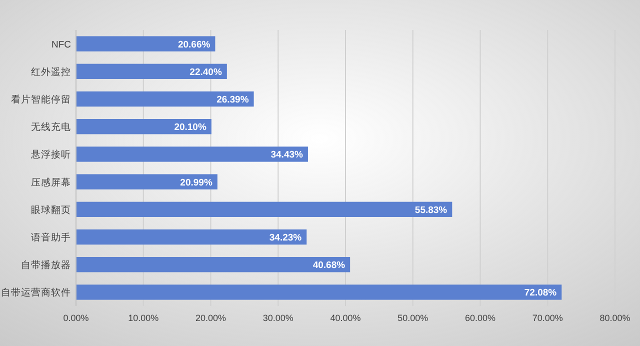  I want to click on y-tick-label: 自带播放器, so click(46, 265).